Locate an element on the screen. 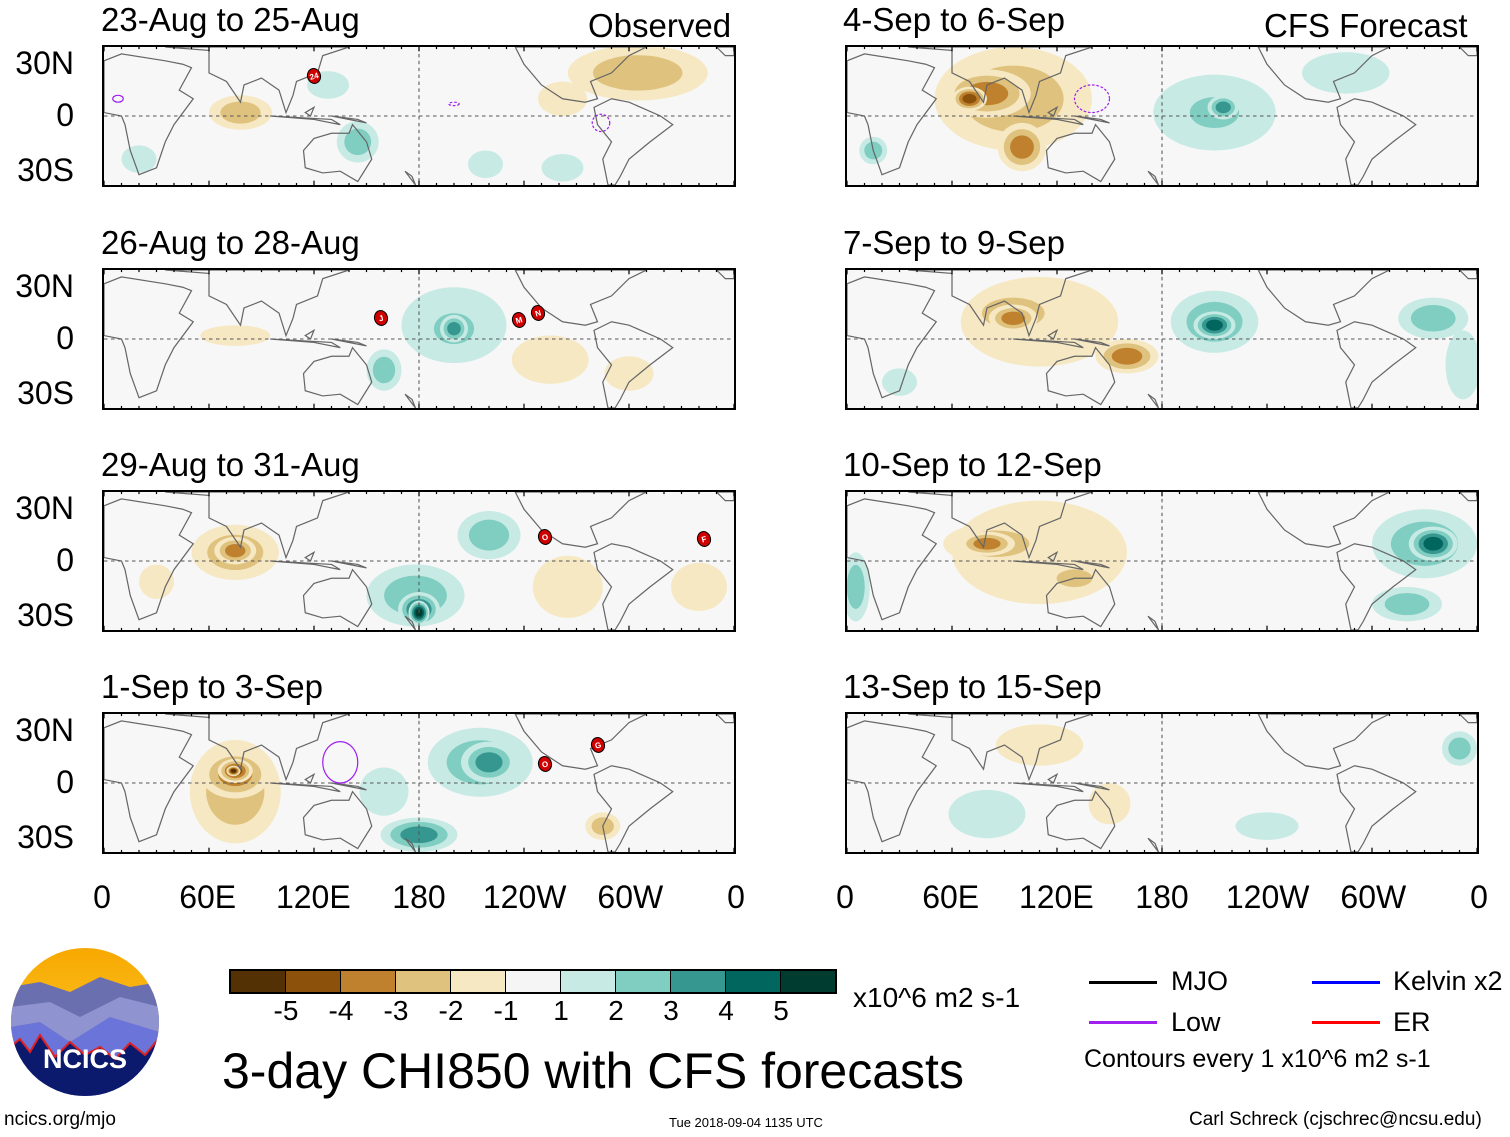 Image resolution: width=1510 pixels, height=1137 pixels. site-link: ncics.org/mjo is located at coordinates (60, 1119).